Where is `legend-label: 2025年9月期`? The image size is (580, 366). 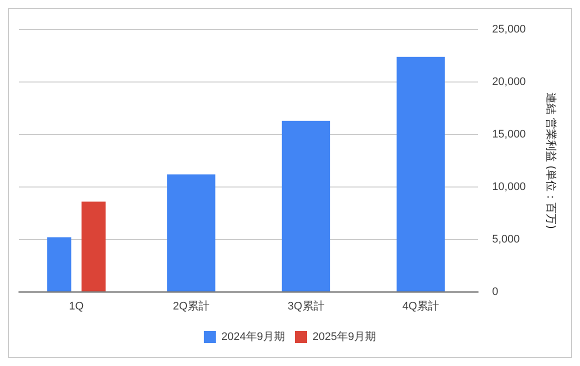
legend-label: 2025年9月期 is located at coordinates (344, 337).